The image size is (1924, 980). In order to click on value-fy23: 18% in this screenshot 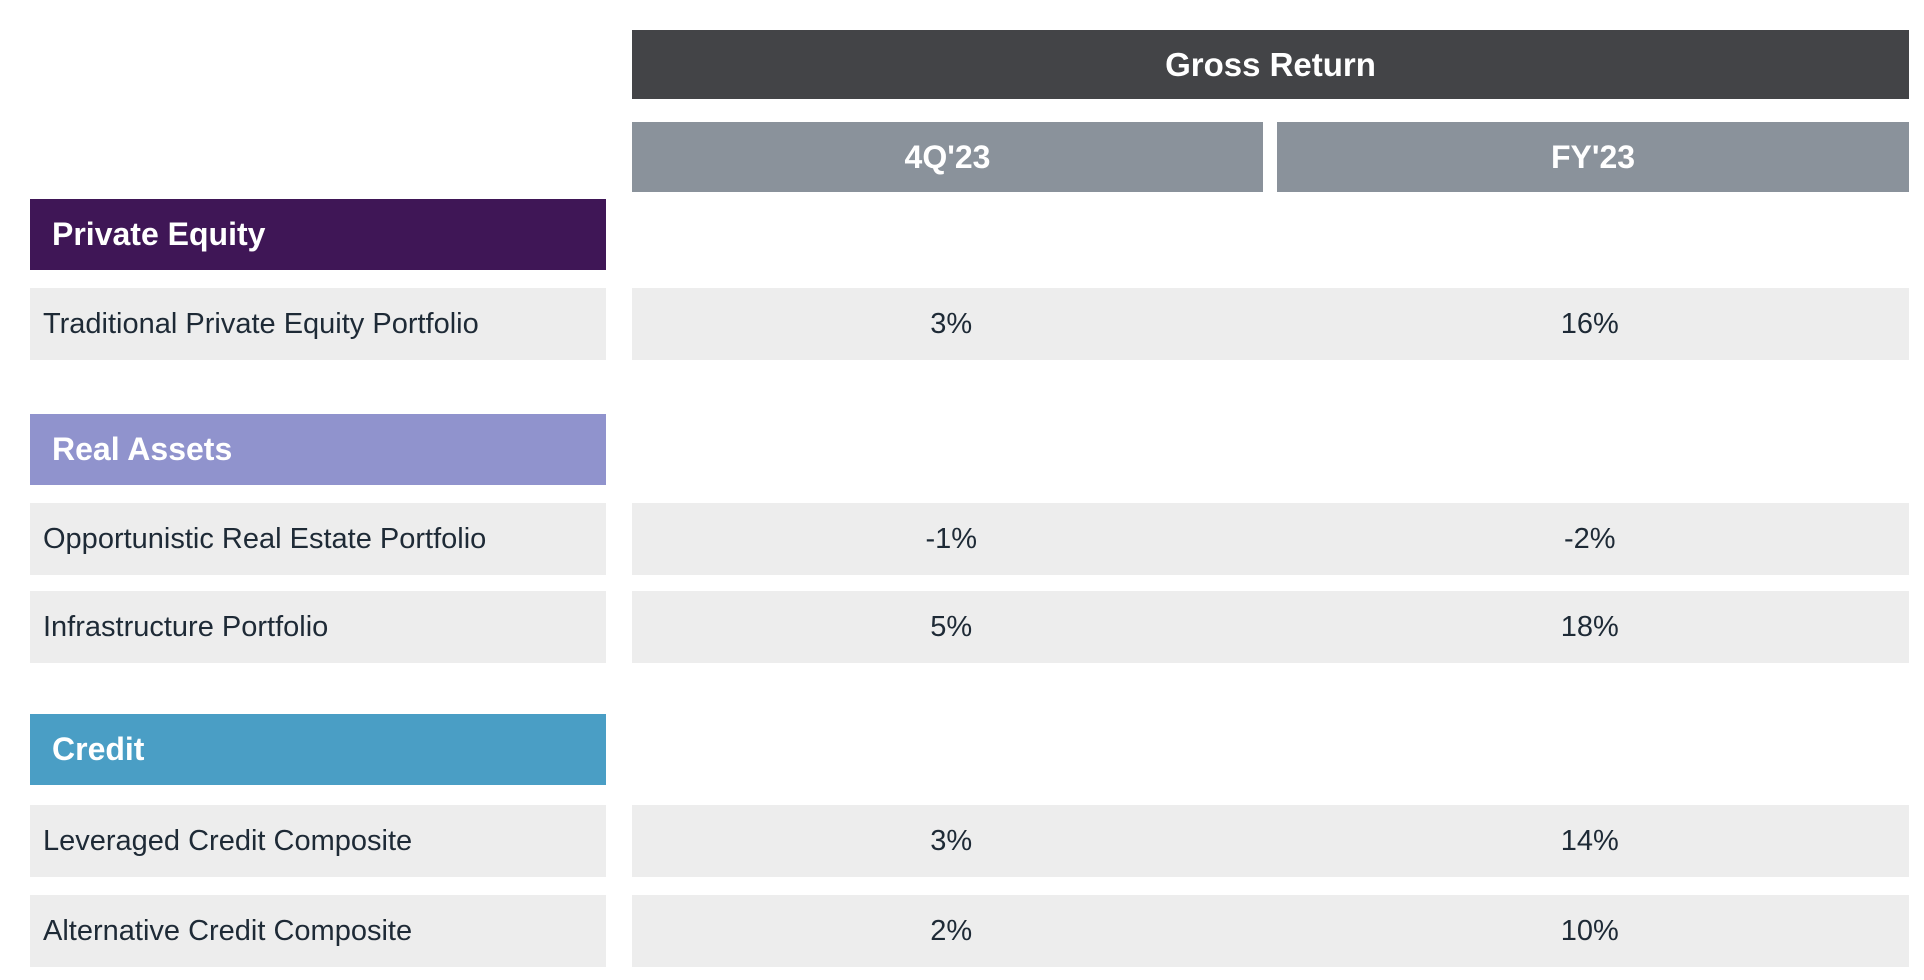, I will do `click(1589, 626)`.